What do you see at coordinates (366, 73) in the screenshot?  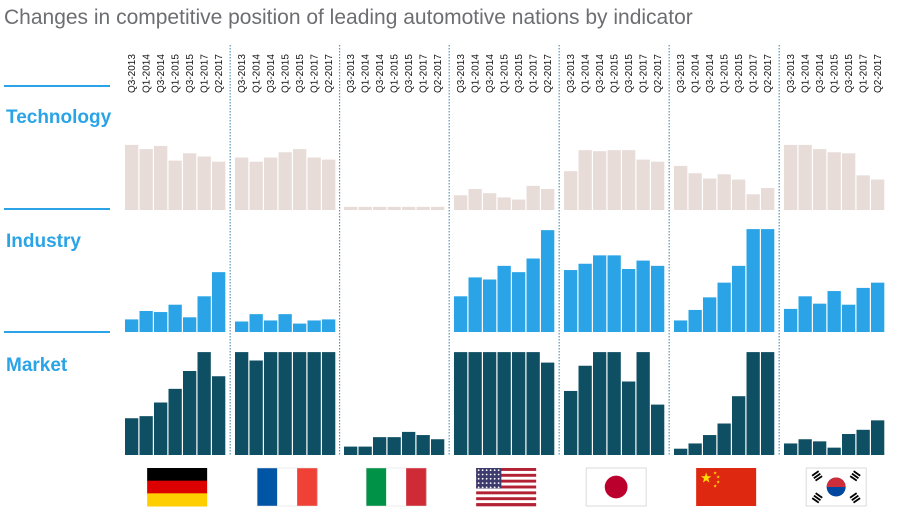 I see `tick-label-italy-q1-2014: Q1-2014` at bounding box center [366, 73].